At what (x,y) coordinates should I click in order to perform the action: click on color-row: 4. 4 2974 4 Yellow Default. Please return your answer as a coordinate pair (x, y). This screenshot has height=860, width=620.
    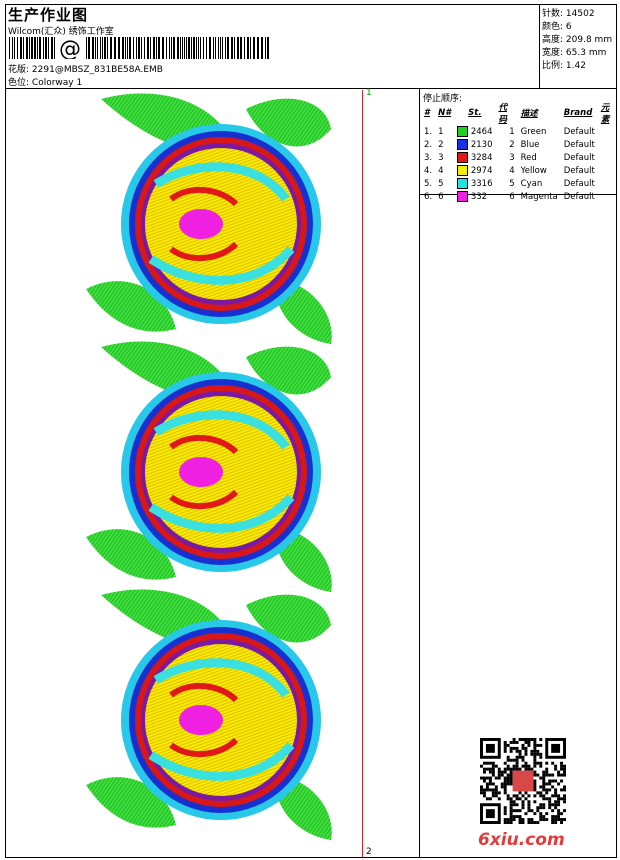
    Looking at the image, I should click on (520, 170).